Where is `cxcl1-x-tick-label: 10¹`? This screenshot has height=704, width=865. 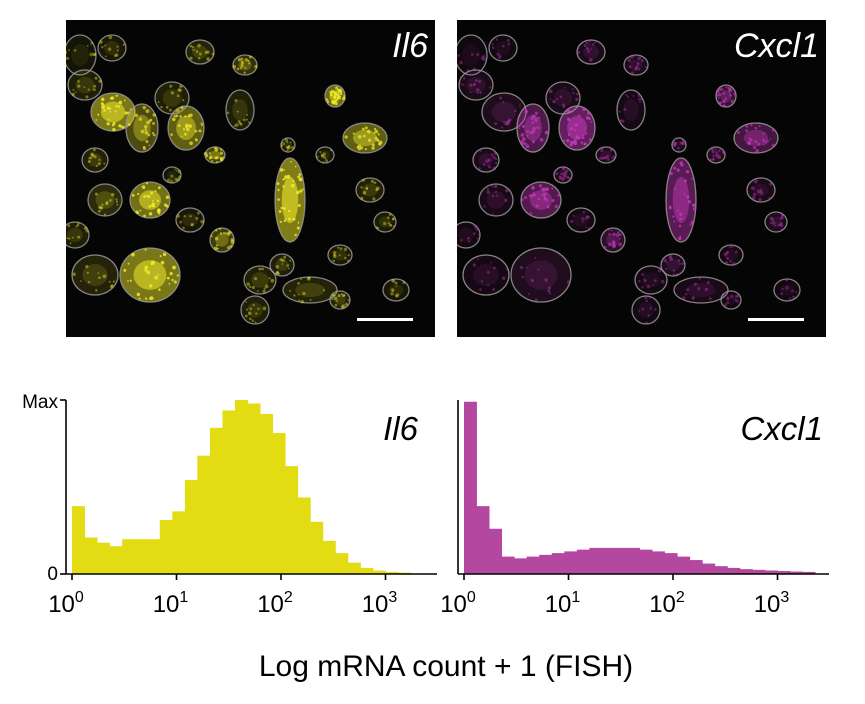 cxcl1-x-tick-label: 10¹ is located at coordinates (563, 603).